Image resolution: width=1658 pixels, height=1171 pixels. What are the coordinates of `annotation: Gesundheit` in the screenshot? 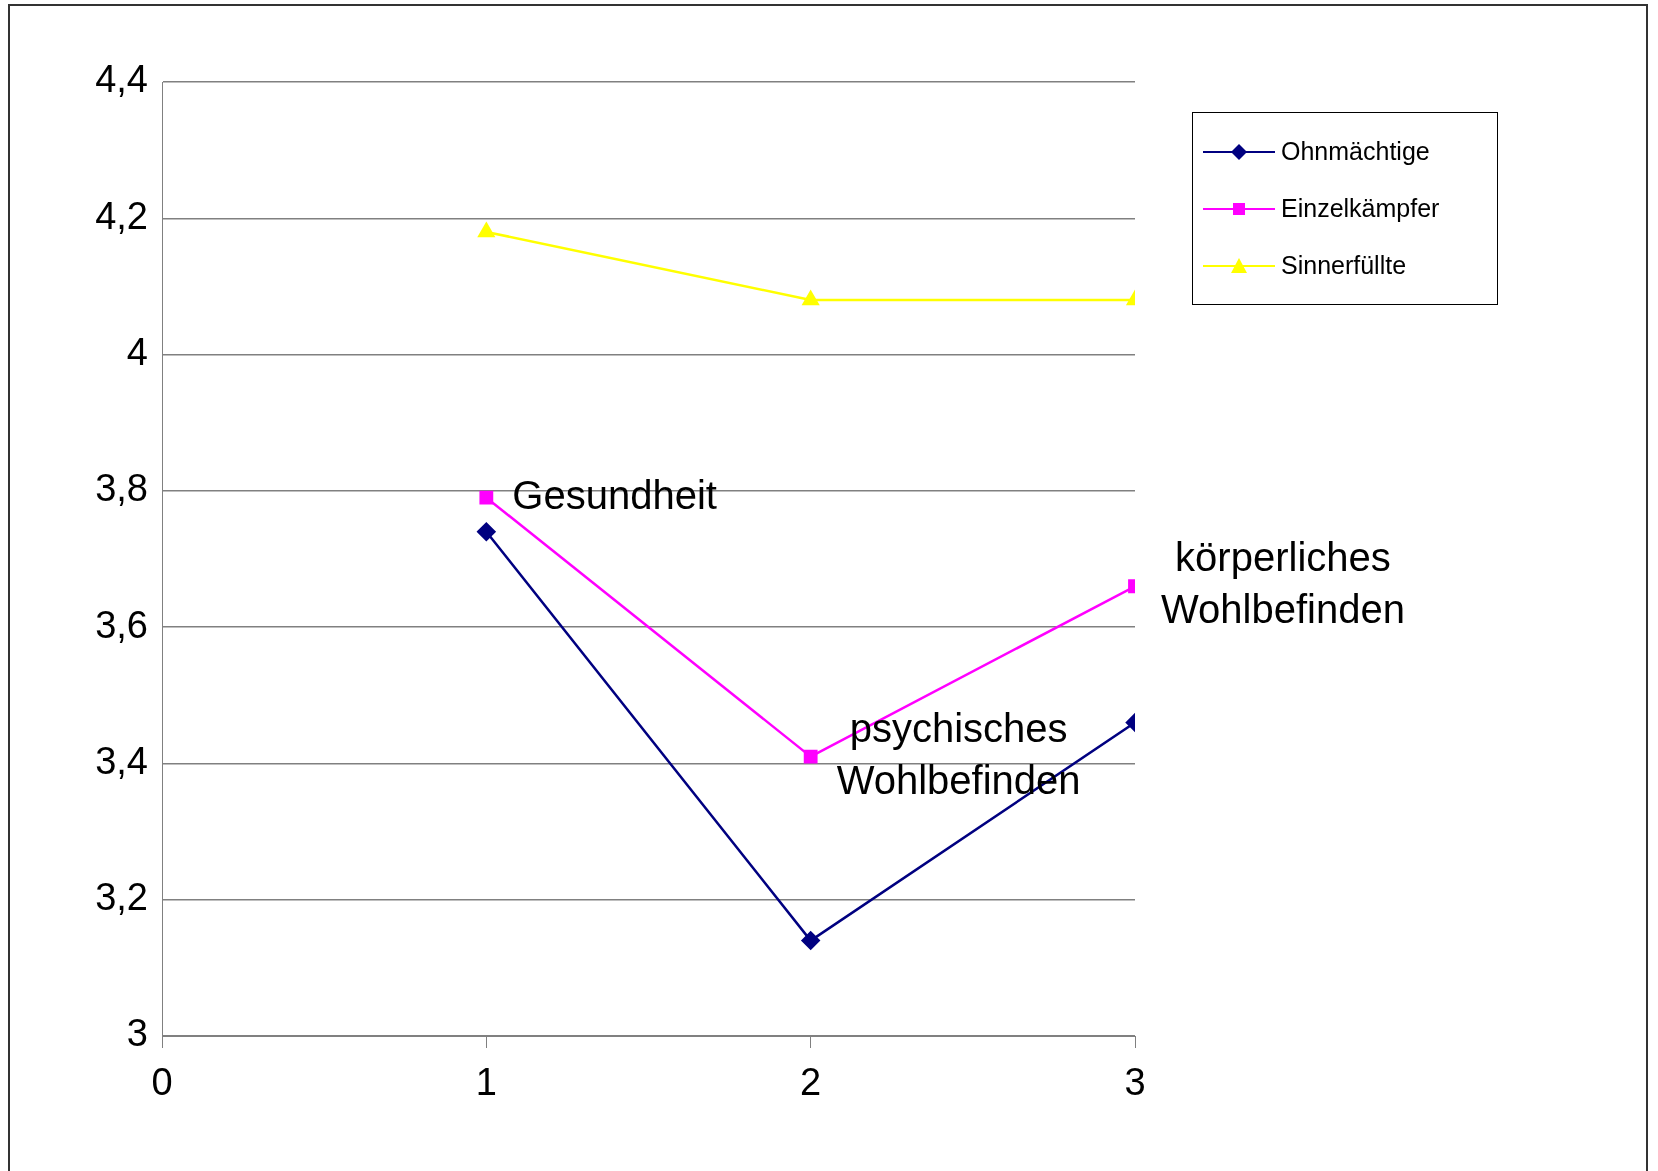 It's located at (614, 494).